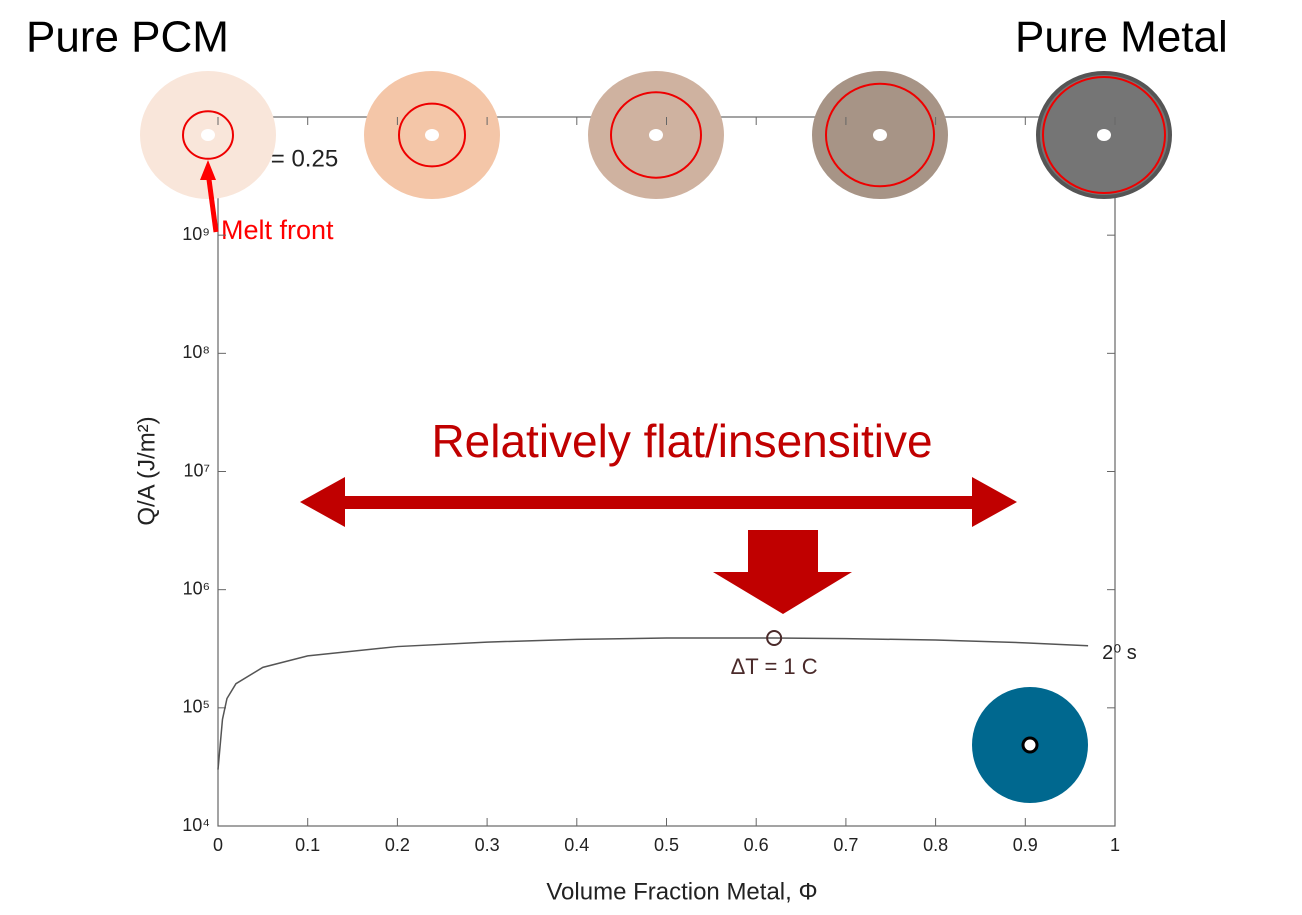 This screenshot has height=915, width=1302. Describe the element at coordinates (681, 891) in the screenshot. I see `x-axis-label: Volume Fraction Metal, Φ` at that location.